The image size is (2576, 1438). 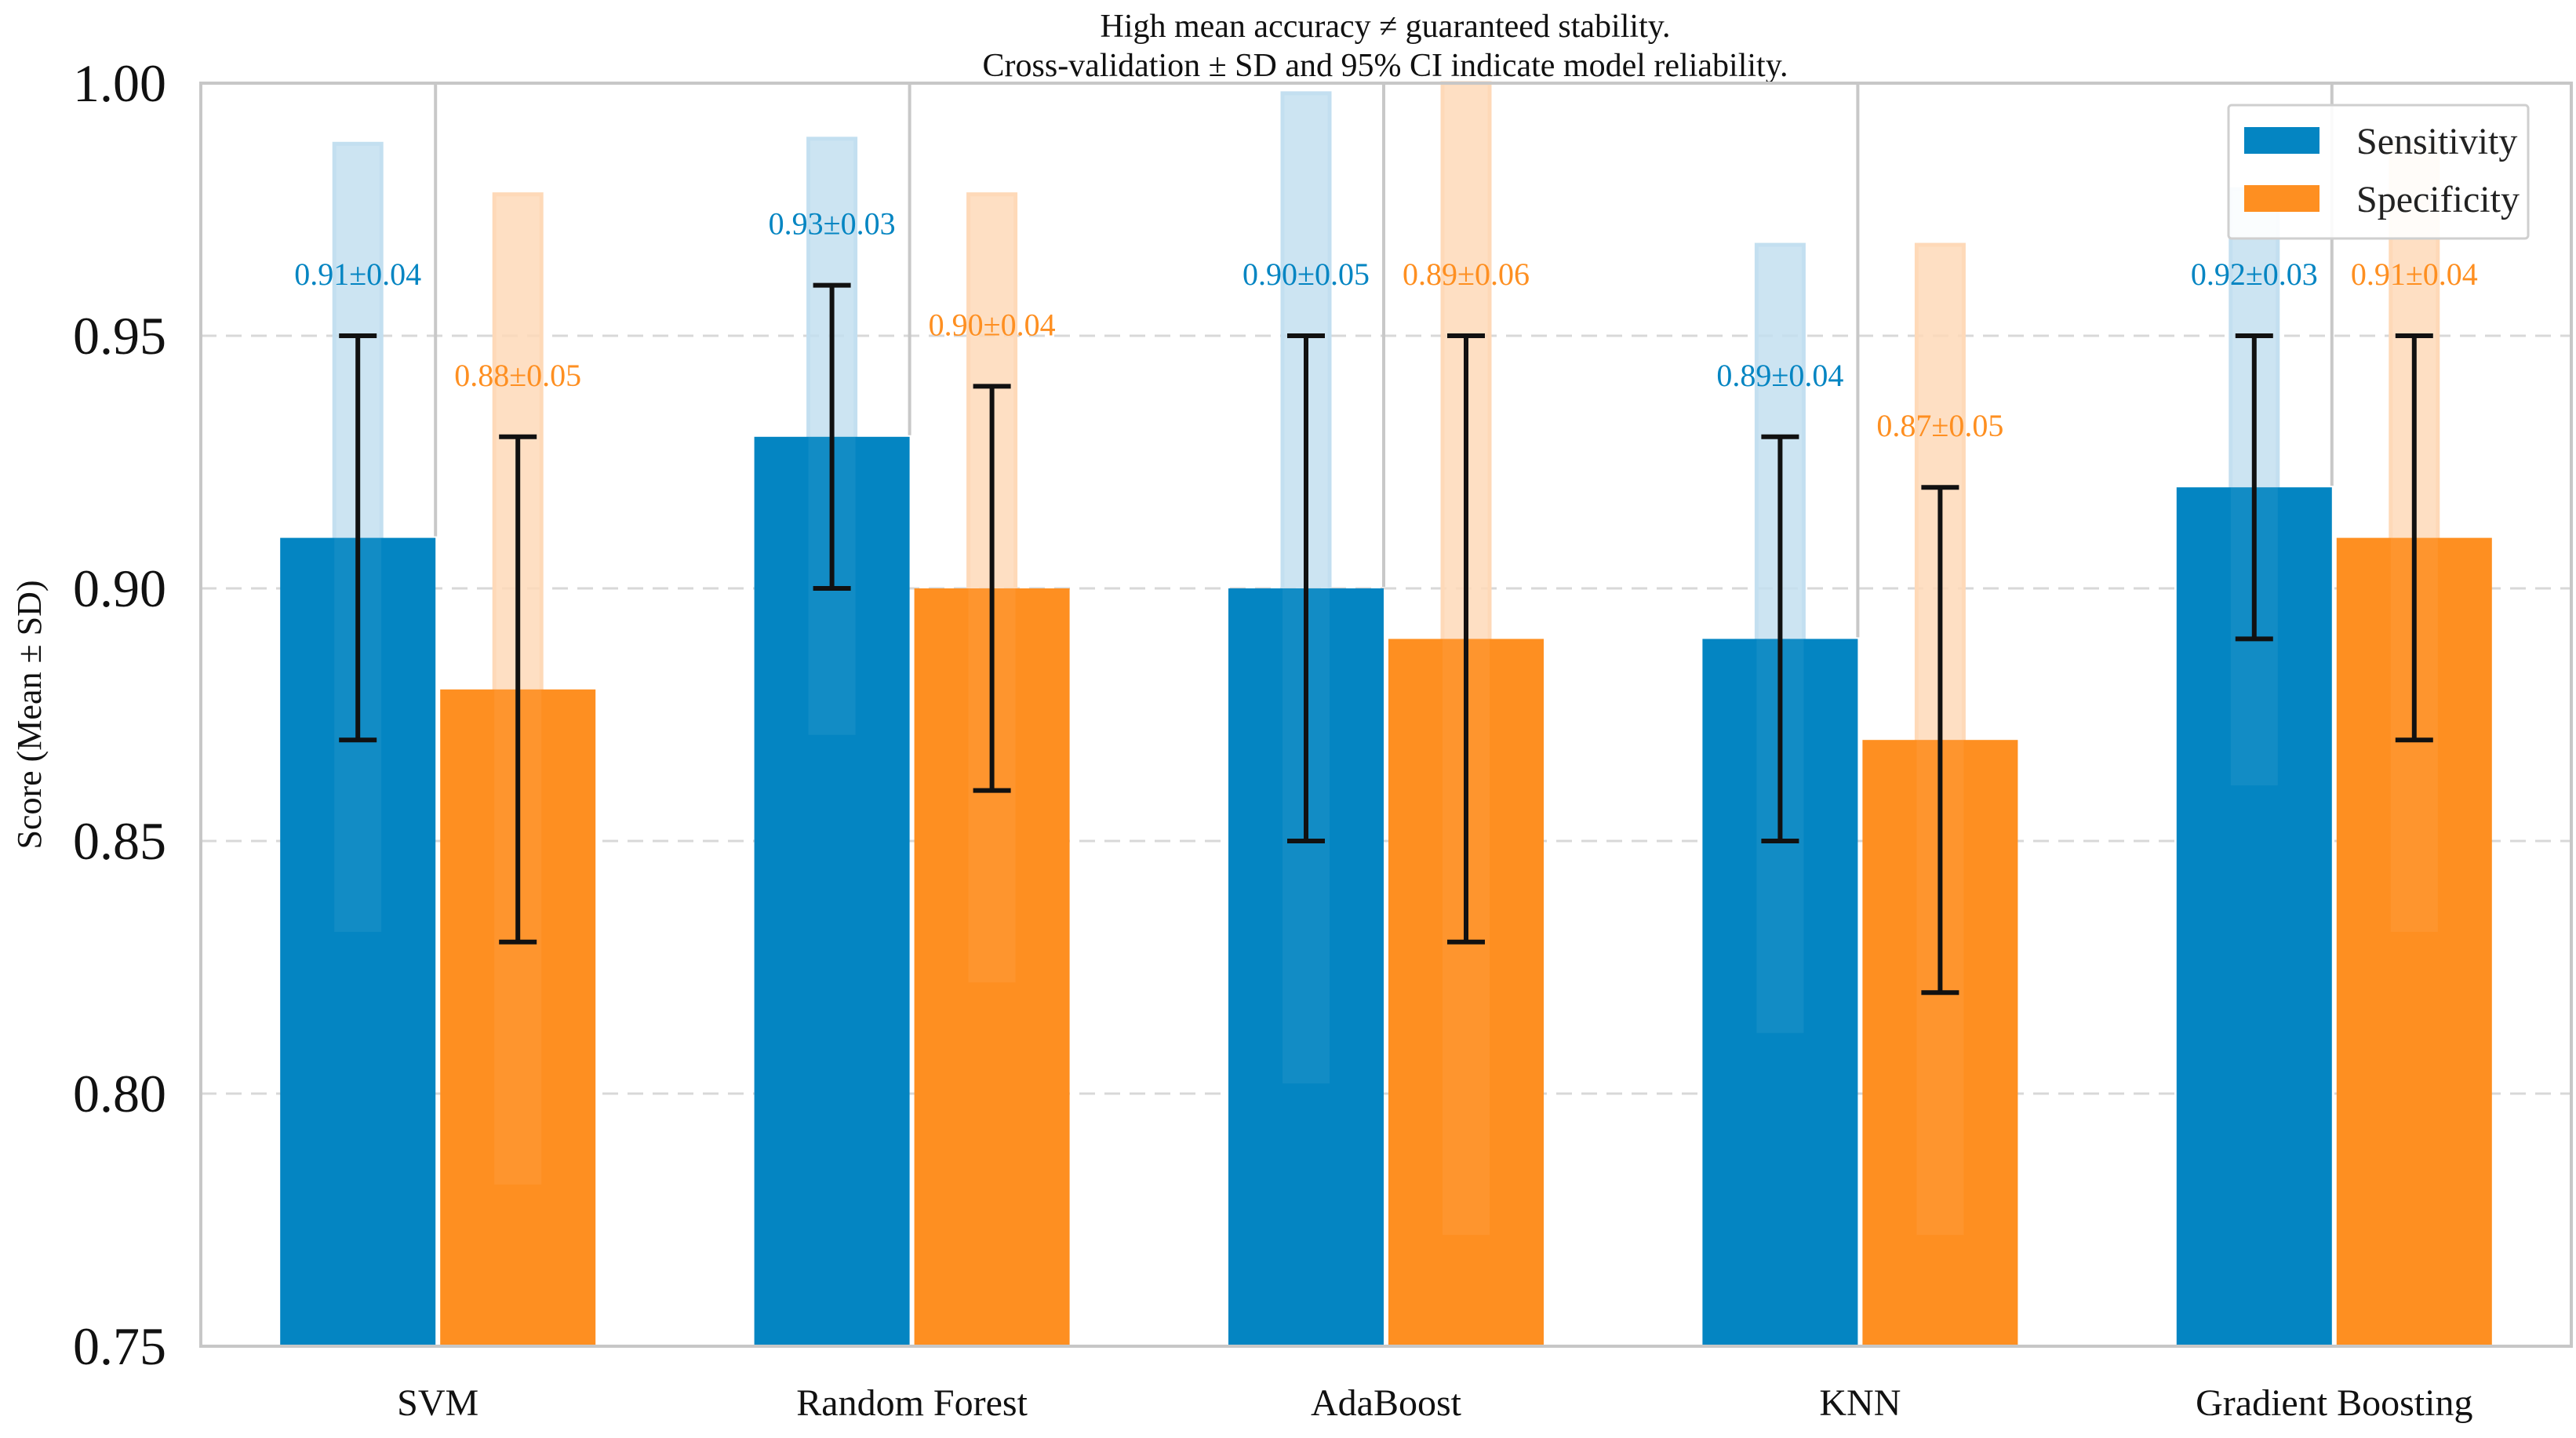 I want to click on data-label: 0.87±0.05, so click(x=1939, y=425).